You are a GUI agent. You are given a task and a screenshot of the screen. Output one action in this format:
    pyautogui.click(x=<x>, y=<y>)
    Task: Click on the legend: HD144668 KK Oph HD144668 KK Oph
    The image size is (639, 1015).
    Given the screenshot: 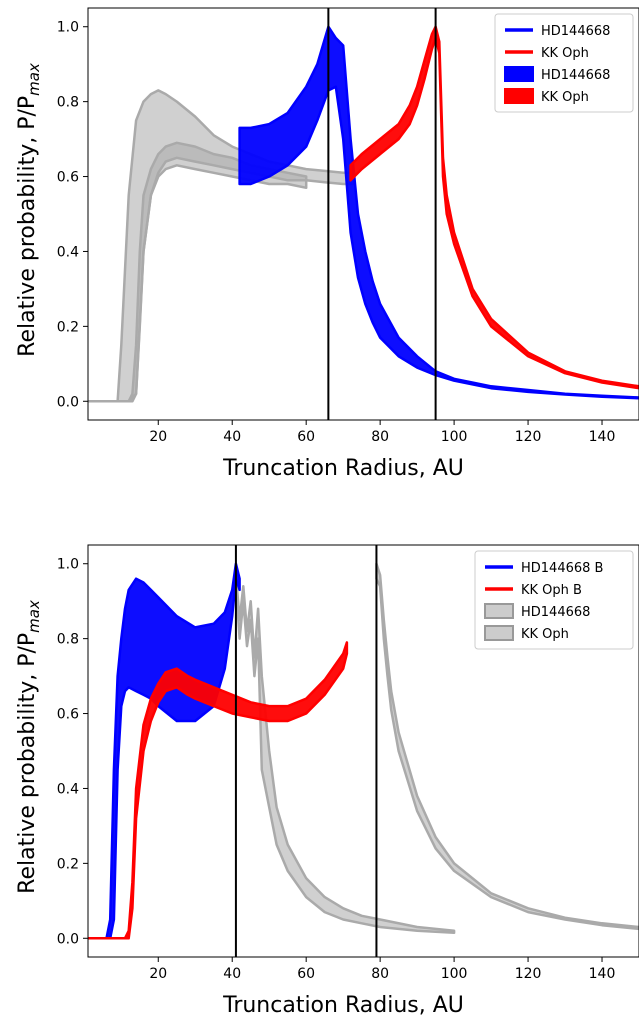 What is the action you would take?
    pyautogui.click(x=564, y=63)
    